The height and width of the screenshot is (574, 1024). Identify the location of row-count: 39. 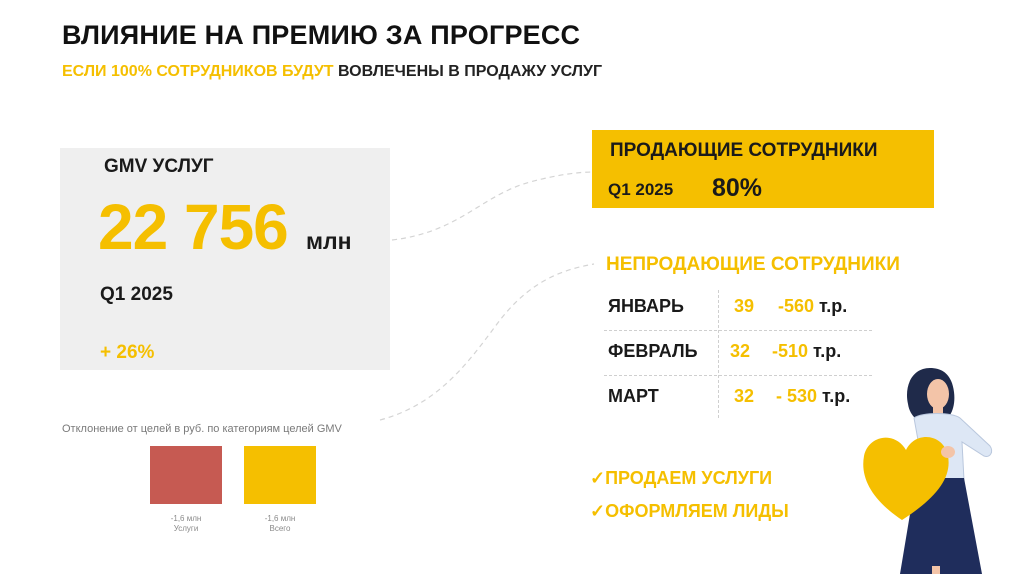
(744, 306).